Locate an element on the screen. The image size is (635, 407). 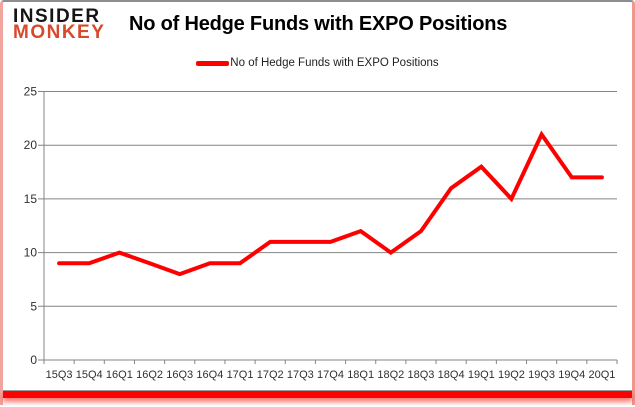
x-tick-label: 18Q4 is located at coordinates (451, 375).